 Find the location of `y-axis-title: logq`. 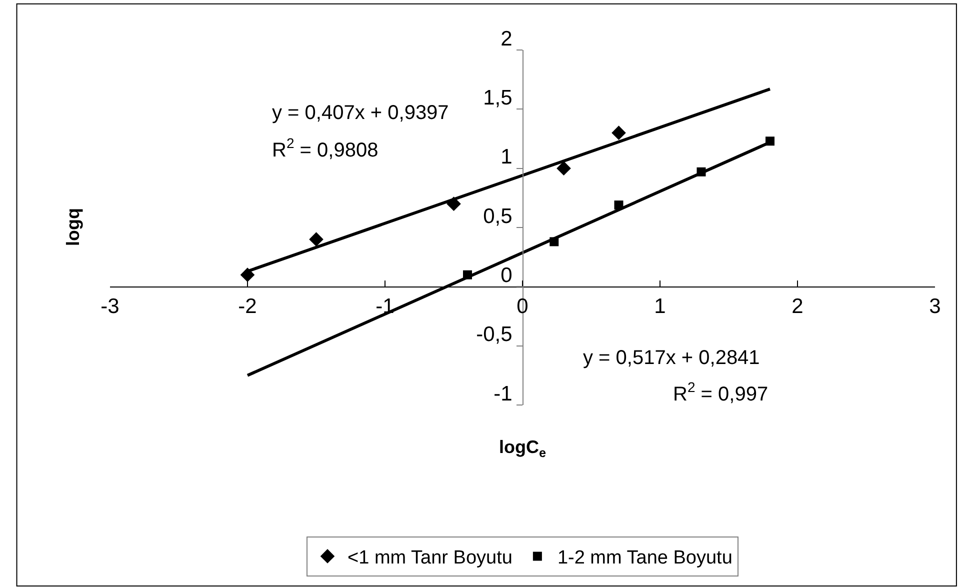

y-axis-title: logq is located at coordinates (73, 227).